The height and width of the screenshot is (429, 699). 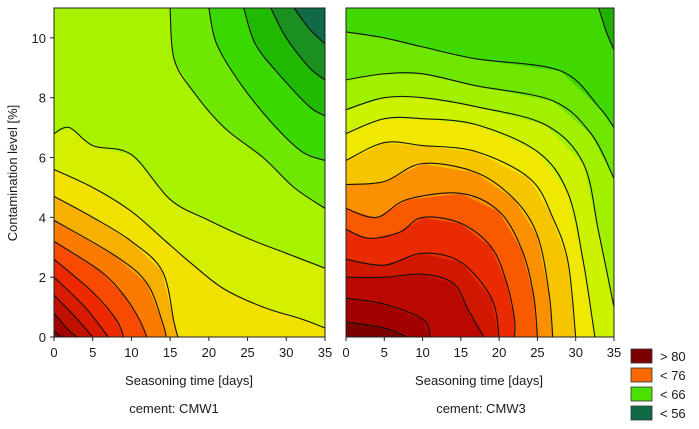 What do you see at coordinates (42, 158) in the screenshot?
I see `y-tick-label: 6` at bounding box center [42, 158].